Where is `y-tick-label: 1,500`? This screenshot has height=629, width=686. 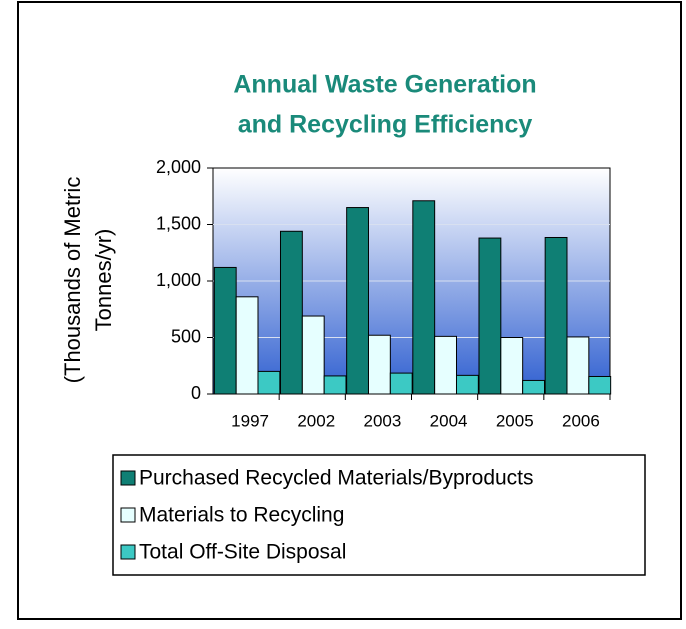
y-tick-label: 1,500 is located at coordinates (178, 223).